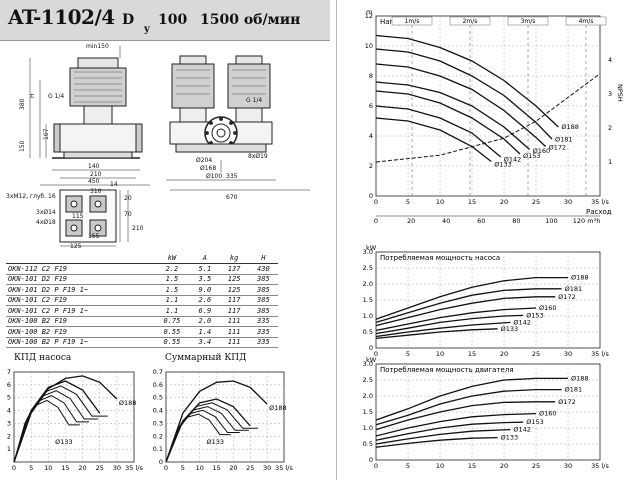  What do you see at coordinates (172, 321) in the screenshot?
I see `table-cell: 0.75` at bounding box center [172, 321].